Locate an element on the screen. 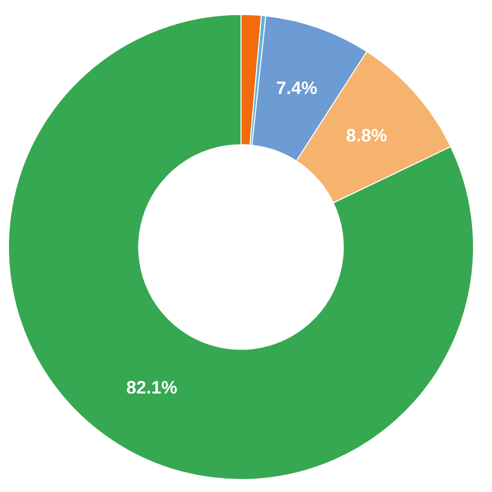  data-label: 8.8% is located at coordinates (367, 135).